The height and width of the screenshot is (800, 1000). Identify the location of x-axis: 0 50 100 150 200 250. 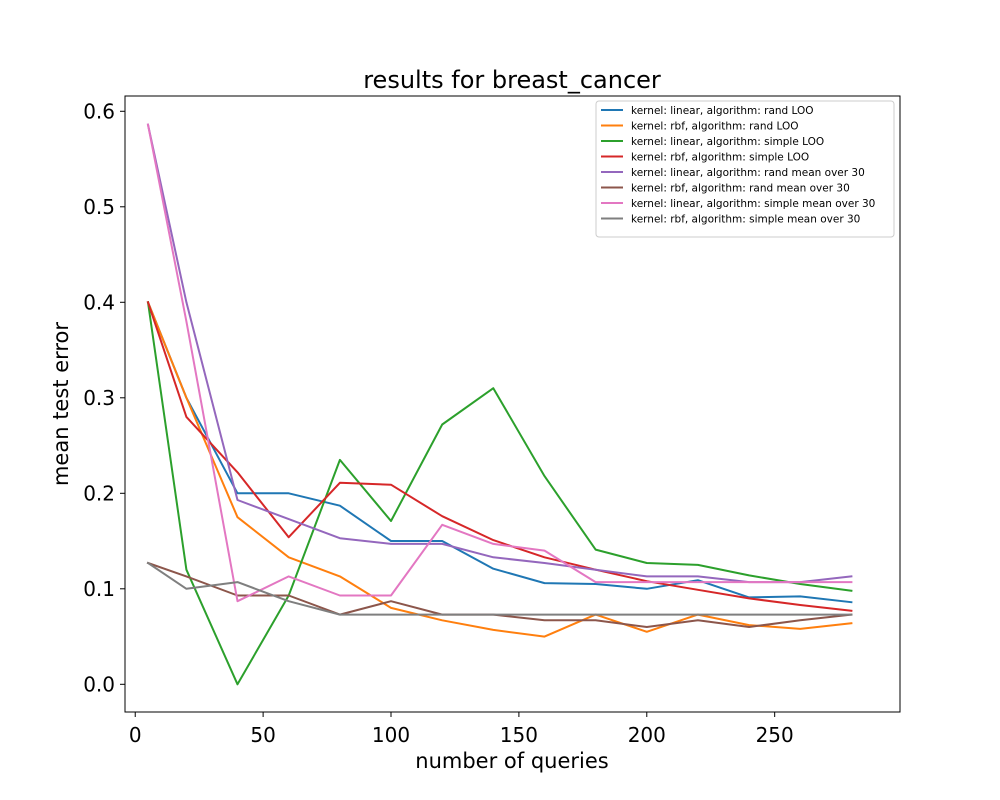
(461, 729).